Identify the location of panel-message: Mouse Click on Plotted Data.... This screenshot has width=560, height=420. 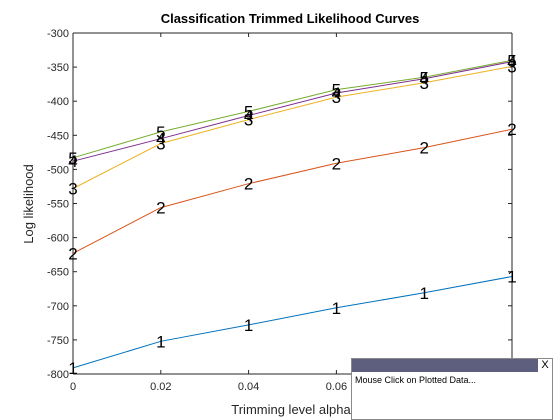
(416, 380).